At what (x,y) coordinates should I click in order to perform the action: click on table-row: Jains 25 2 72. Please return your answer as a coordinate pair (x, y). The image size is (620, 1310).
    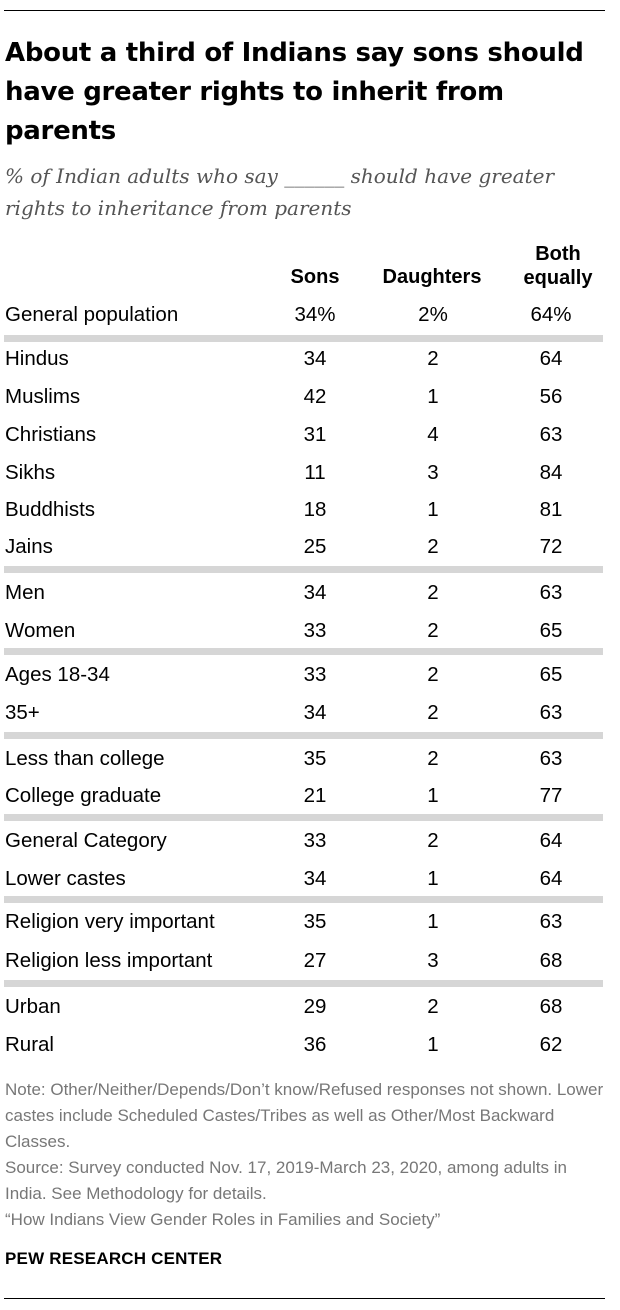
    Looking at the image, I should click on (310, 547).